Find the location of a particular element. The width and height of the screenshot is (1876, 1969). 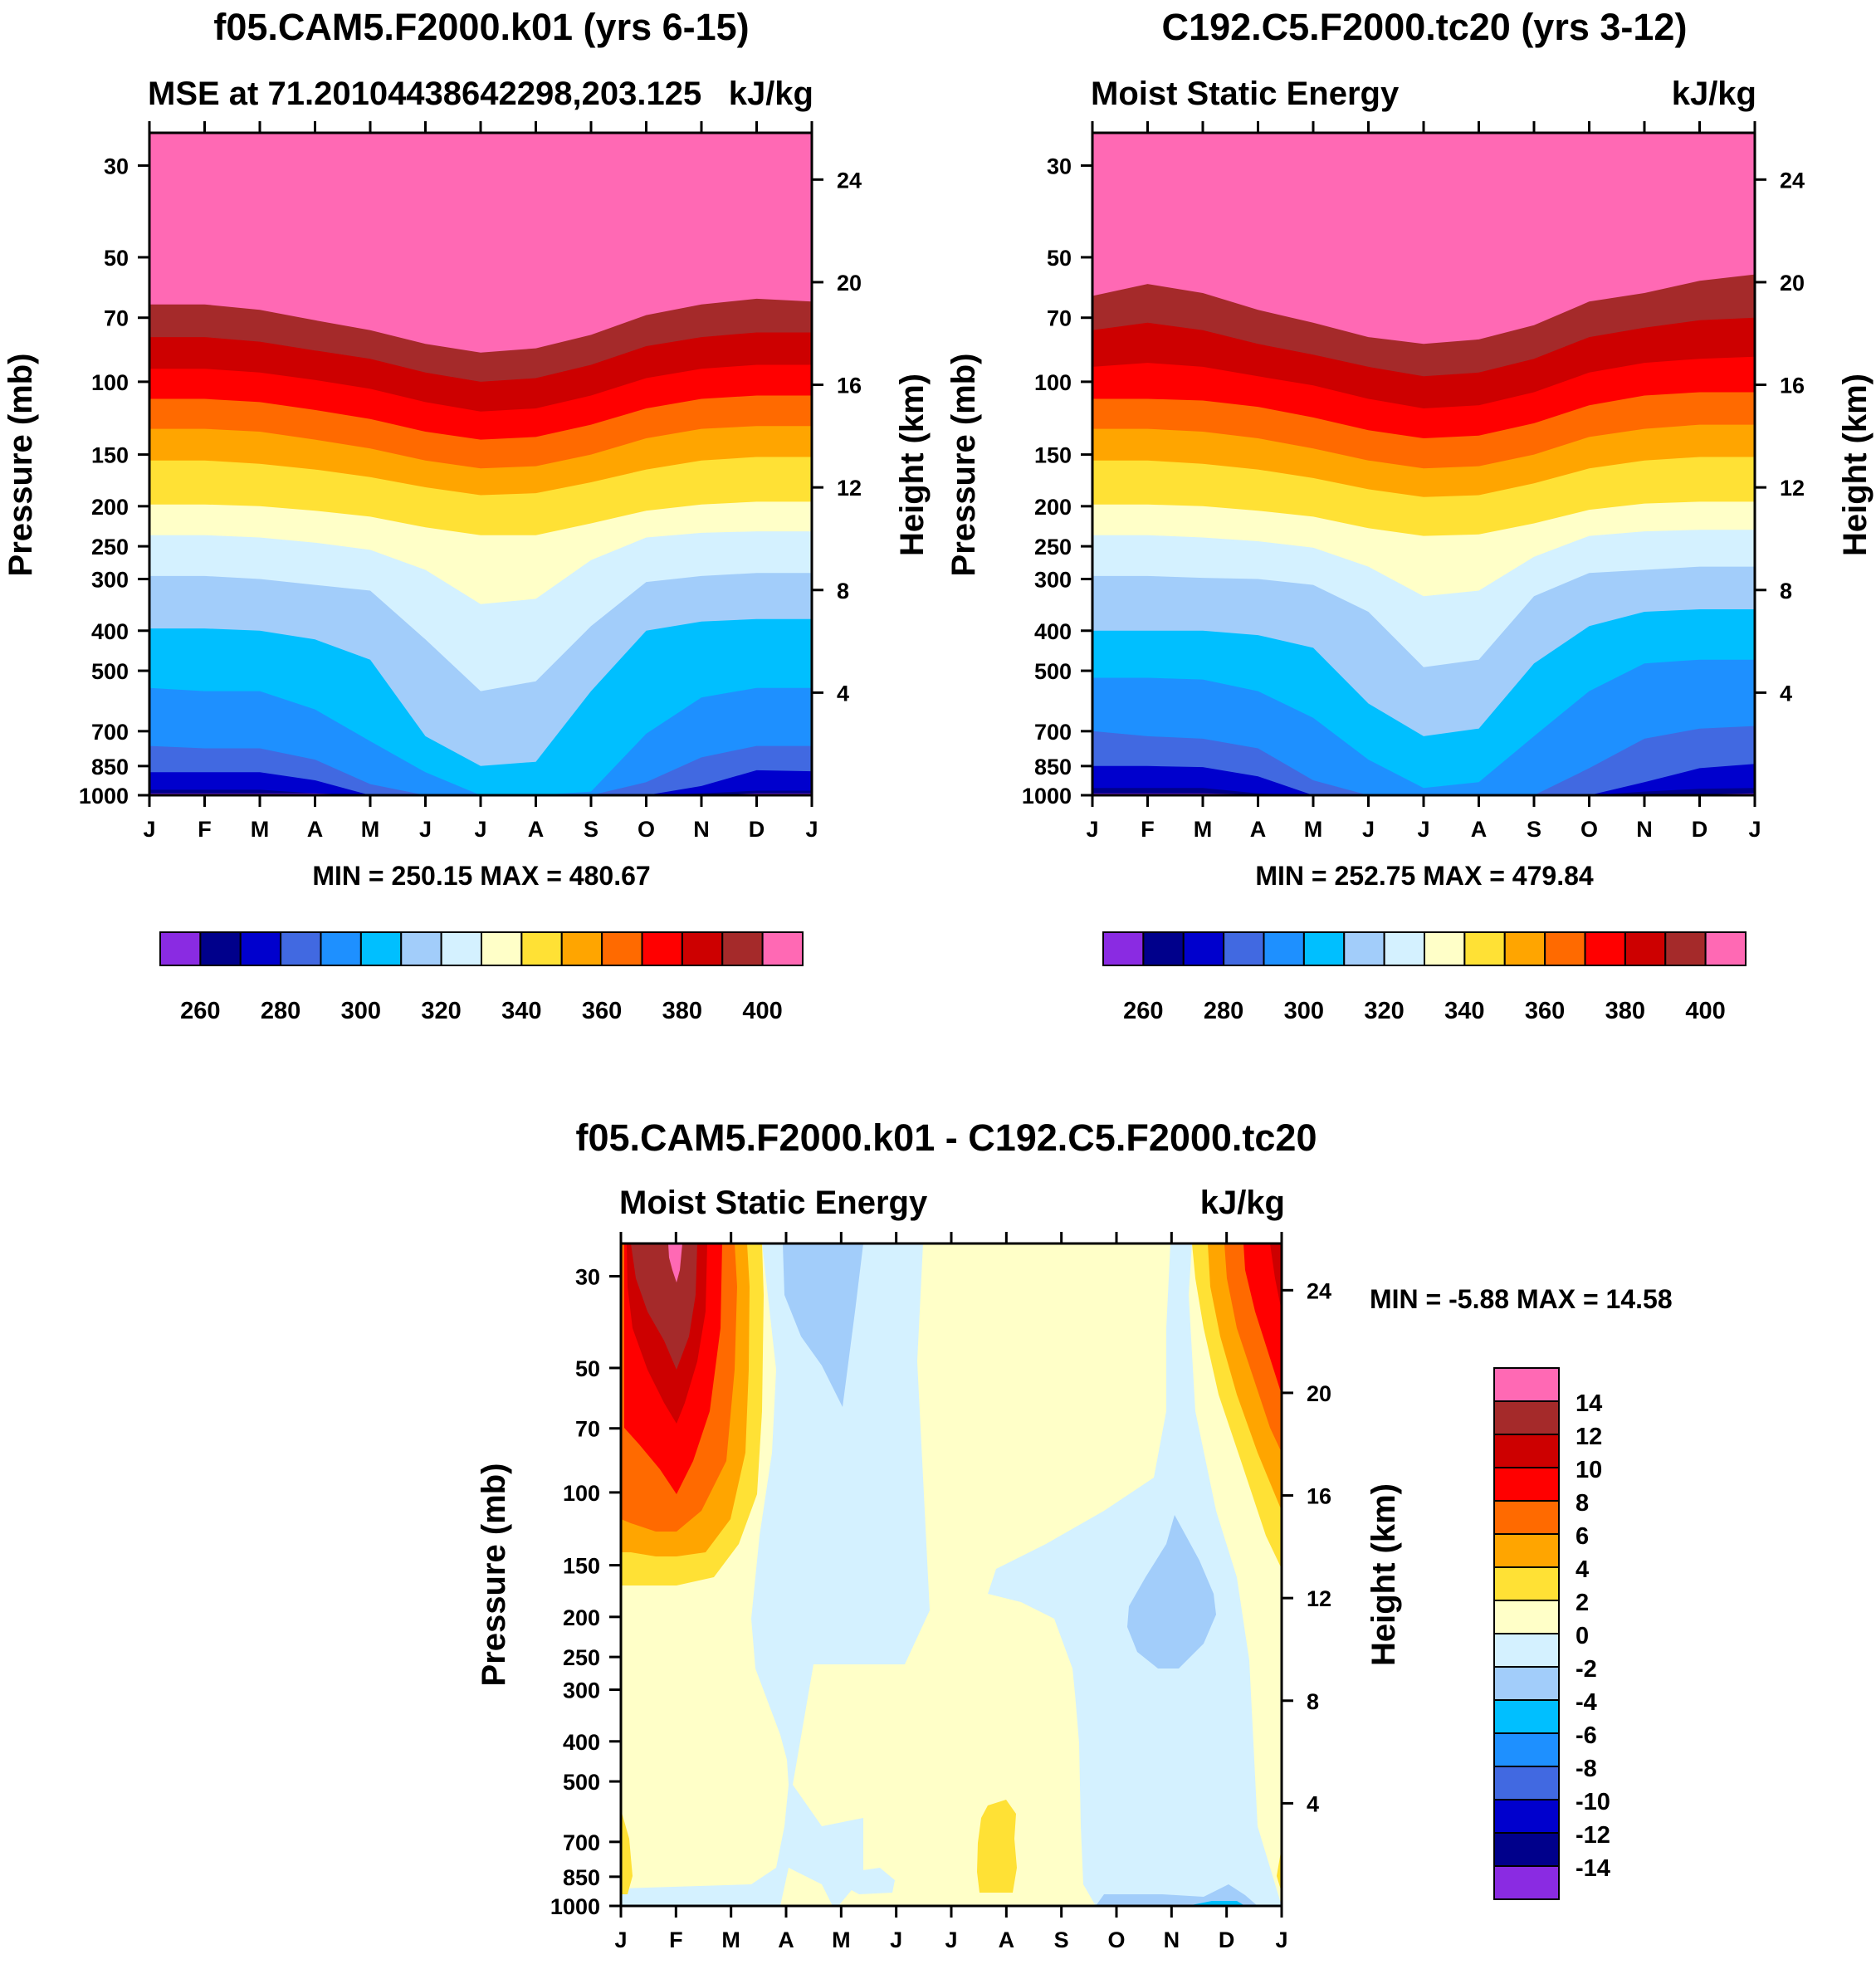

colorbar-label: 8 is located at coordinates (1582, 1504).